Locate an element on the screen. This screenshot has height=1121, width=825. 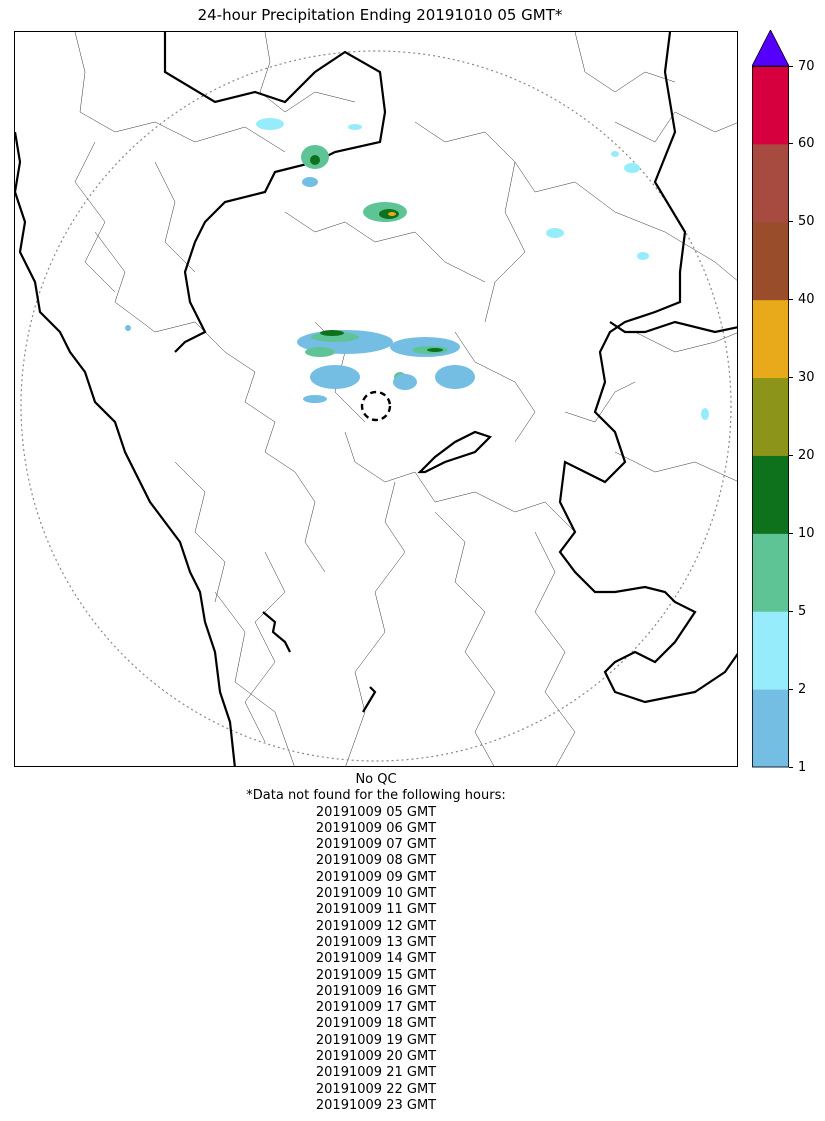
missing-hour-item: 20191009 15 GMT is located at coordinates (376, 975).